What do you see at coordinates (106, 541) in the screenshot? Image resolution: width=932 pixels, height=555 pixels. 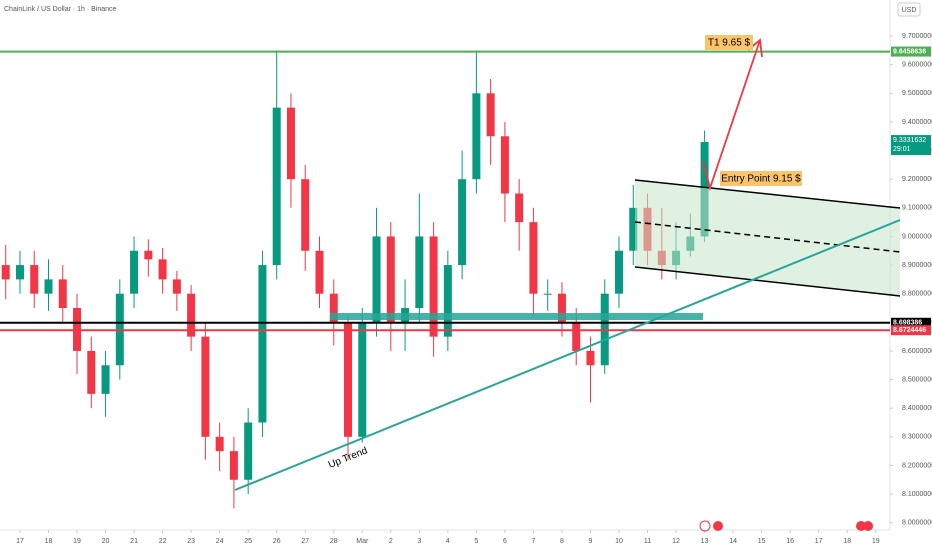 I see `x-tick-label: 20` at bounding box center [106, 541].